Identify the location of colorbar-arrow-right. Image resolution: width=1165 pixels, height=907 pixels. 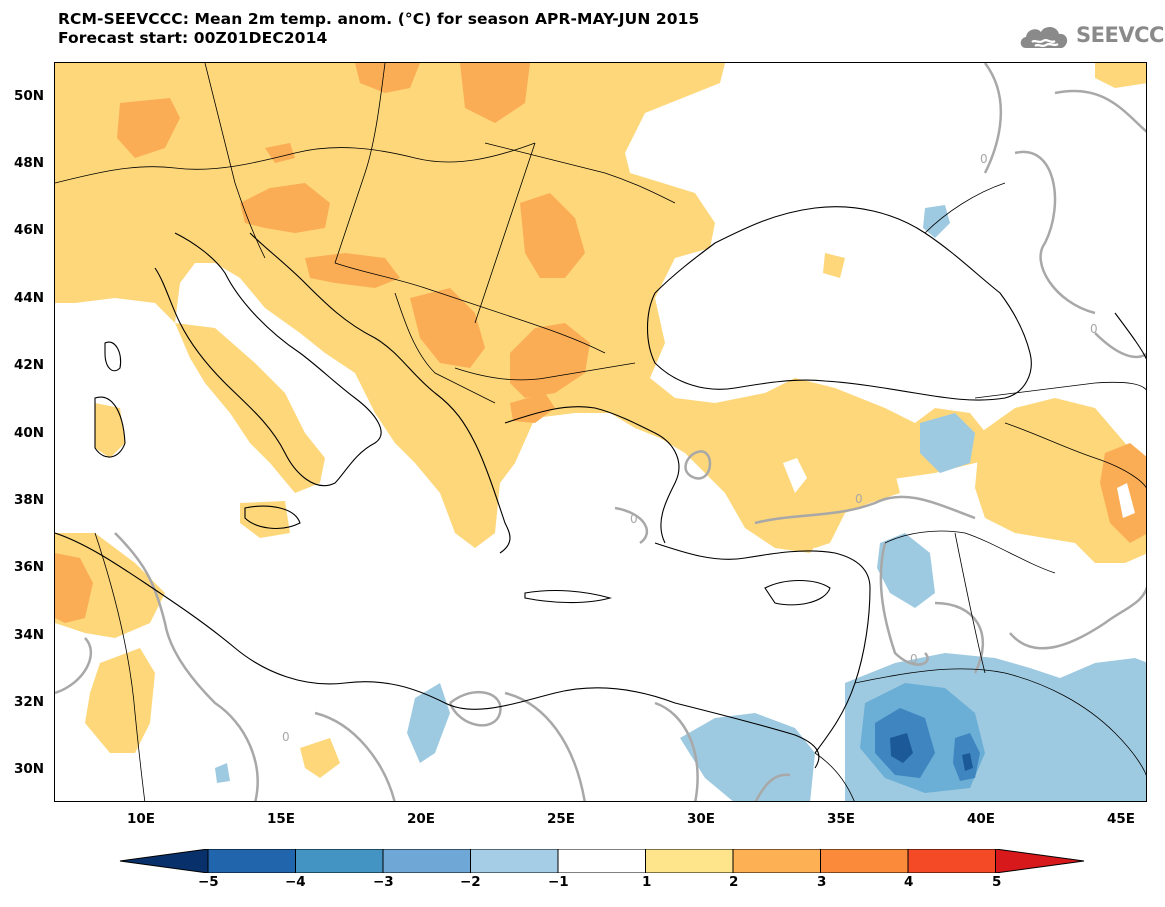
(1040, 861).